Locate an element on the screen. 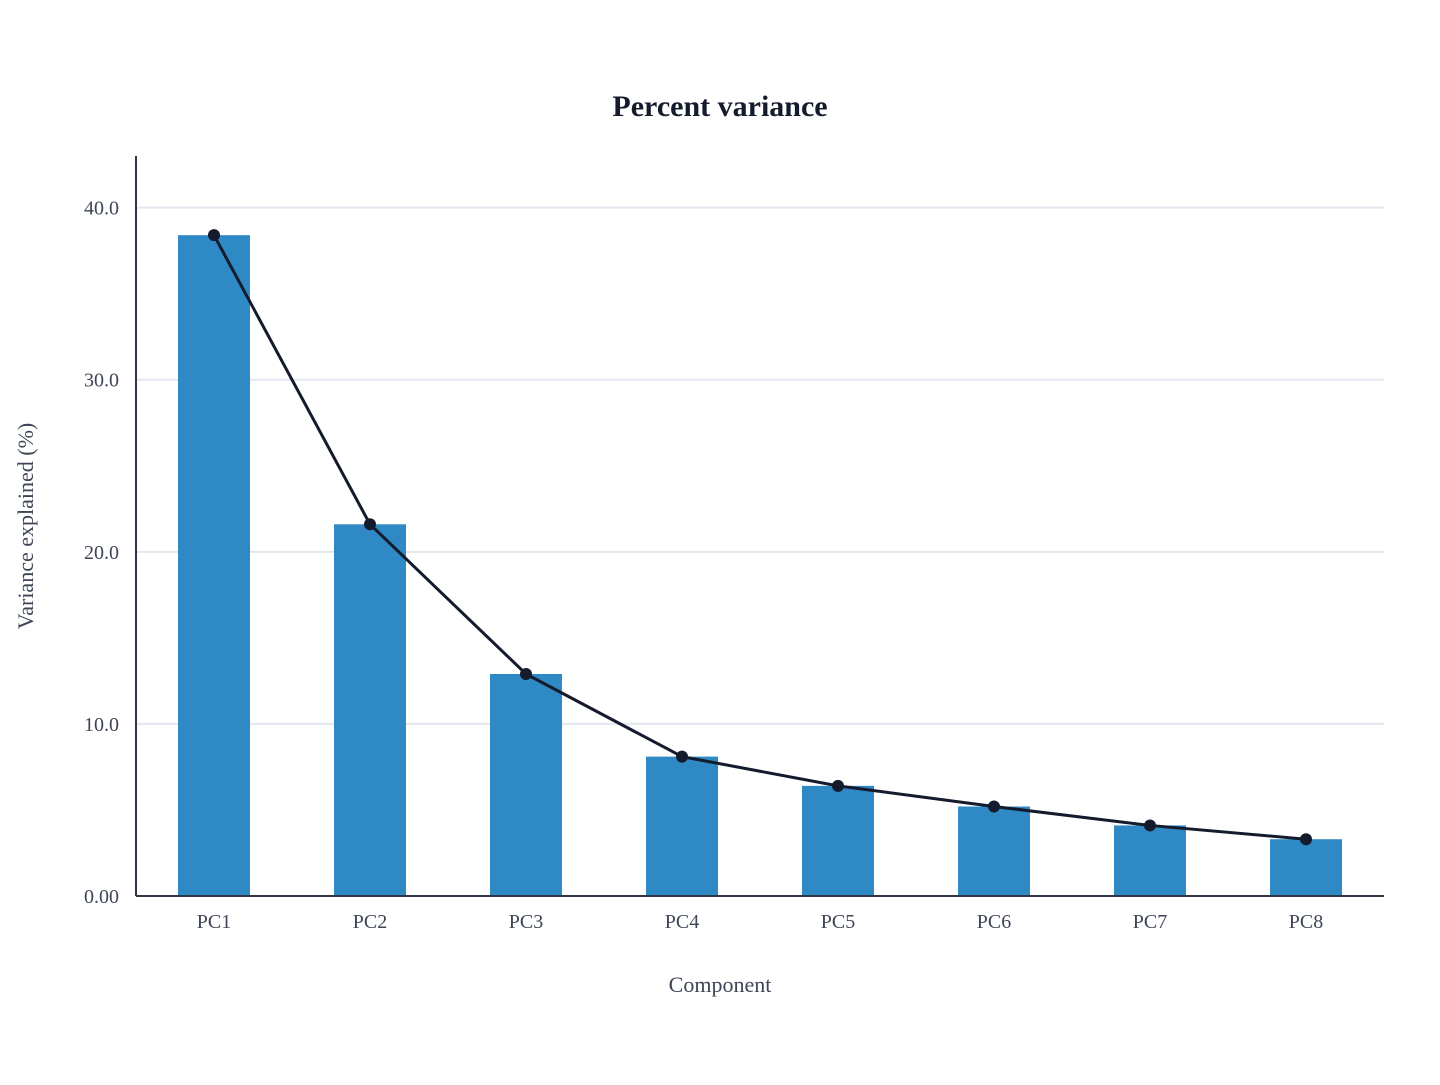 The width and height of the screenshot is (1440, 1085). x-tick-label: PC1 is located at coordinates (214, 922).